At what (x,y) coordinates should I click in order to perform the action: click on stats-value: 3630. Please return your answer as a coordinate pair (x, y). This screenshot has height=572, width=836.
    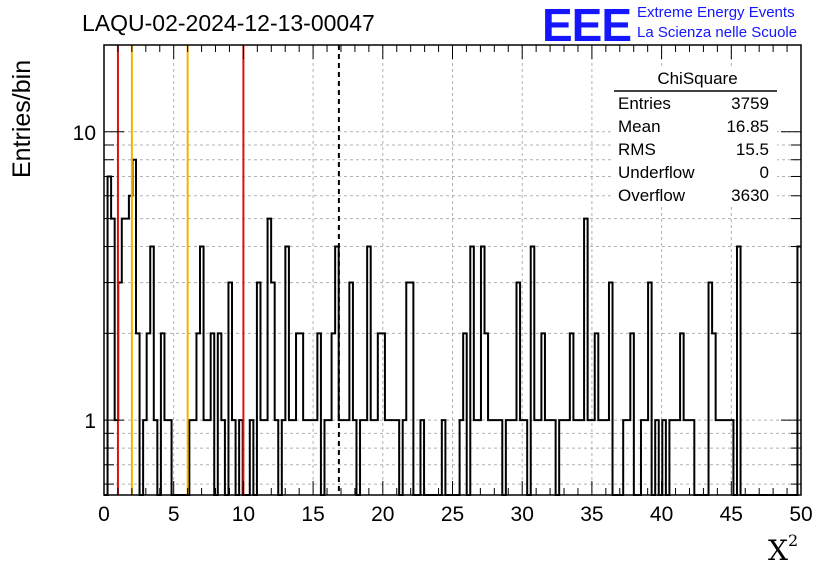
    Looking at the image, I should click on (750, 195).